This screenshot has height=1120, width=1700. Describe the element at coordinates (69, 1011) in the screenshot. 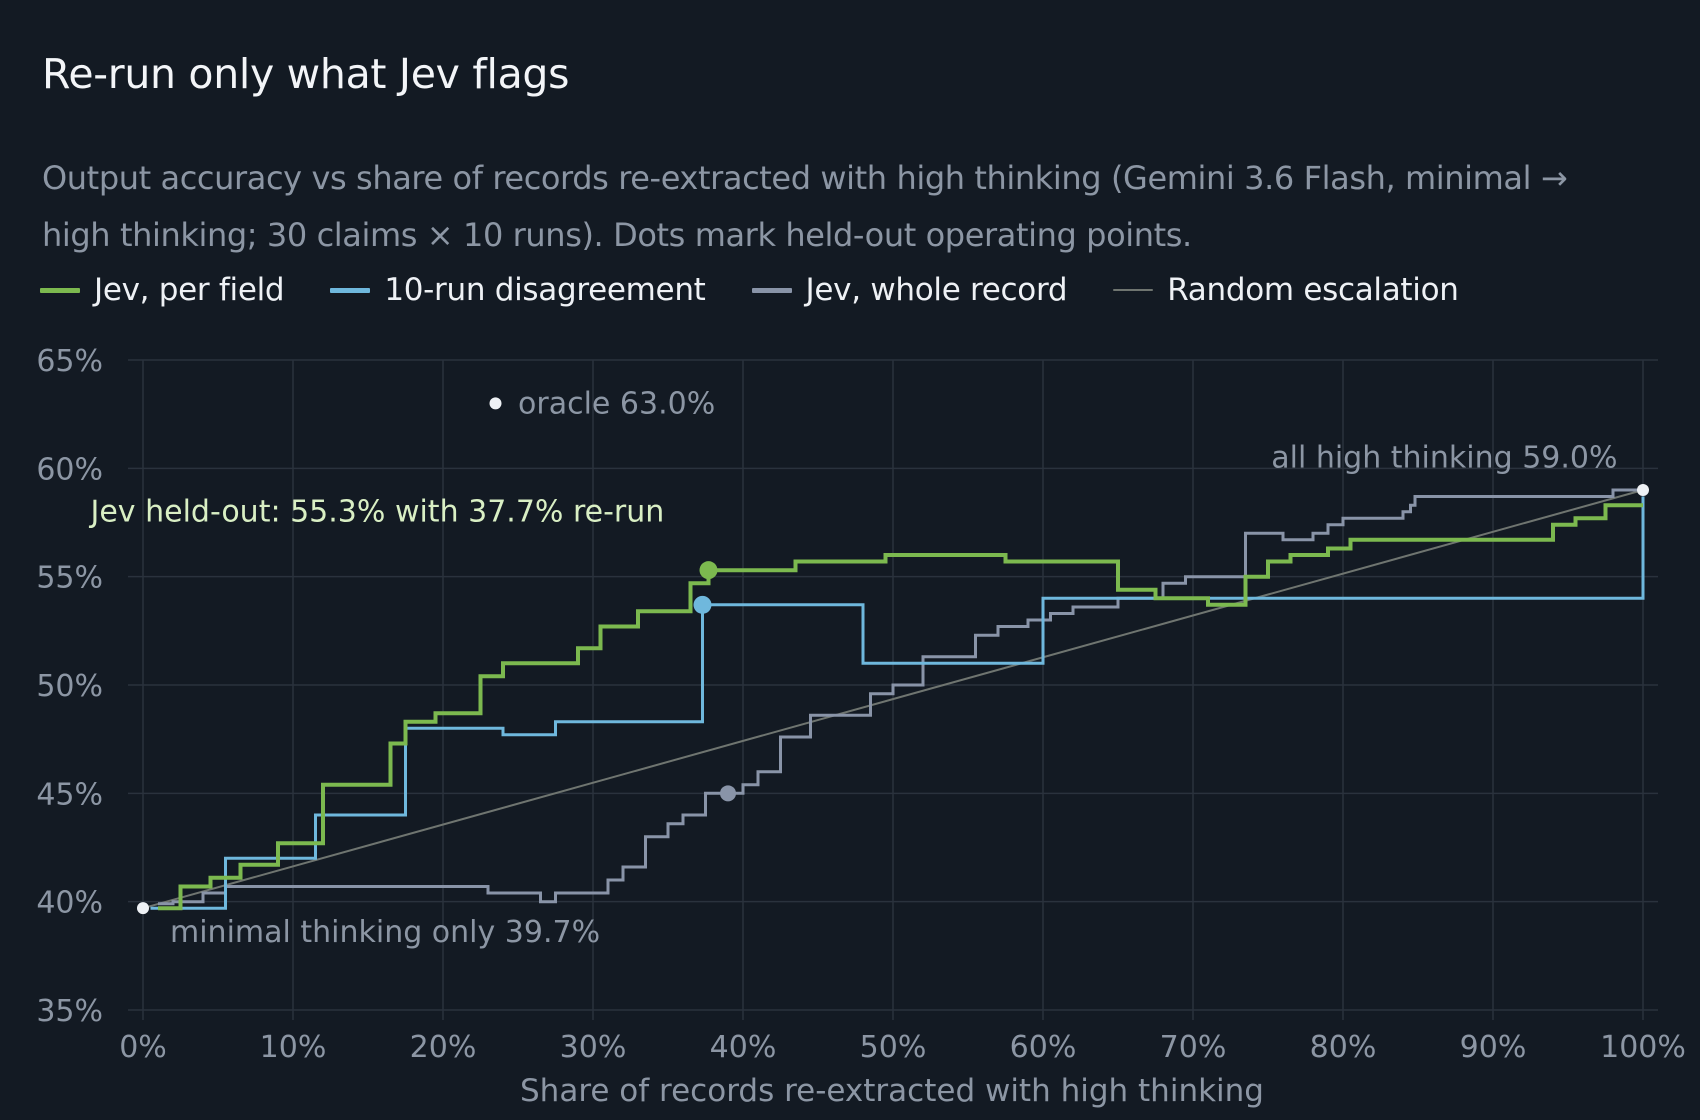

I see `y-tick-label: 35%` at that location.